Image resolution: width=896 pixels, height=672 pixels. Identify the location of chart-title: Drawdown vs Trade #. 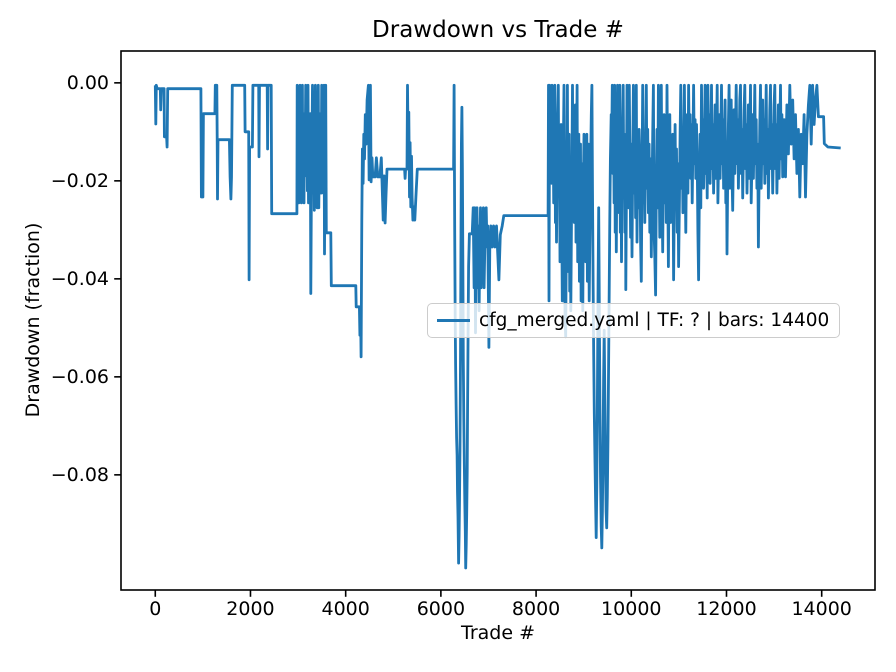
(498, 30).